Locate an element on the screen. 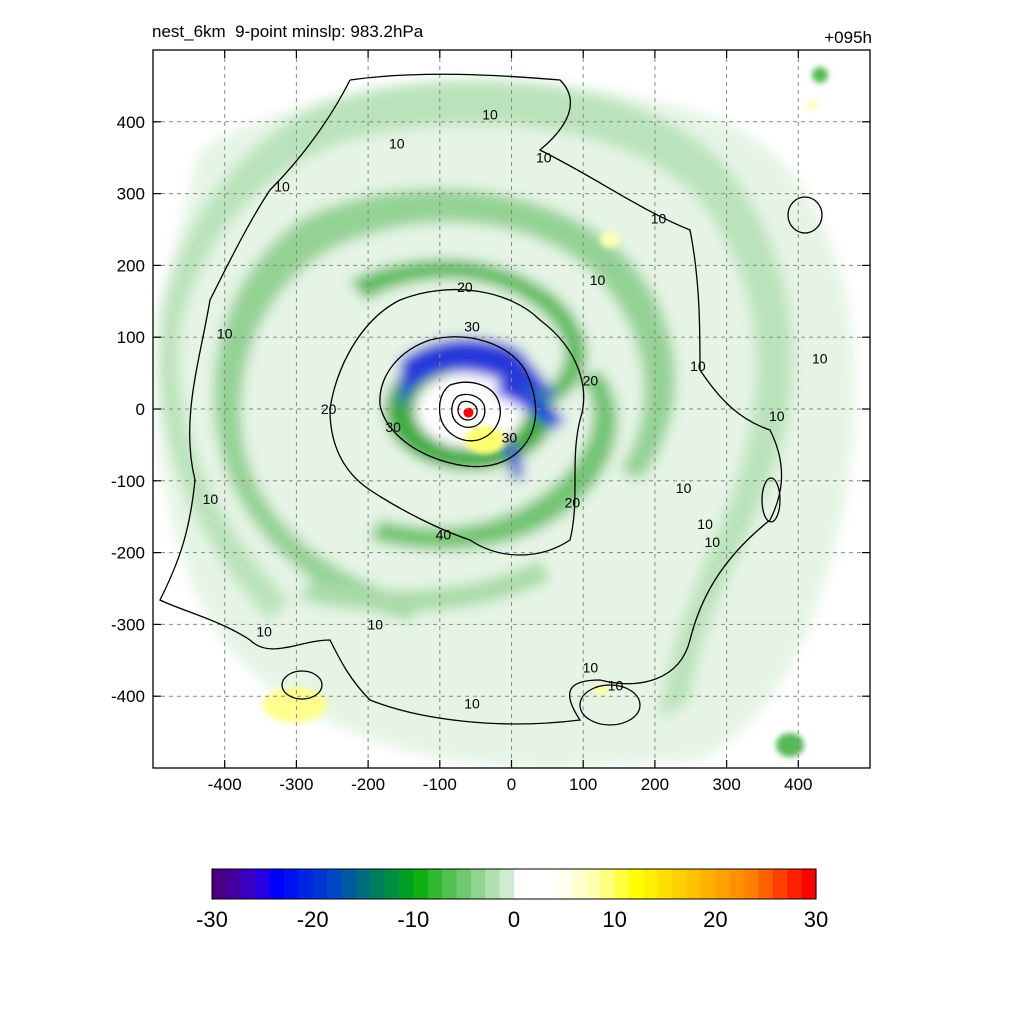 The image size is (1024, 1024). x-tick-label: -100 is located at coordinates (440, 784).